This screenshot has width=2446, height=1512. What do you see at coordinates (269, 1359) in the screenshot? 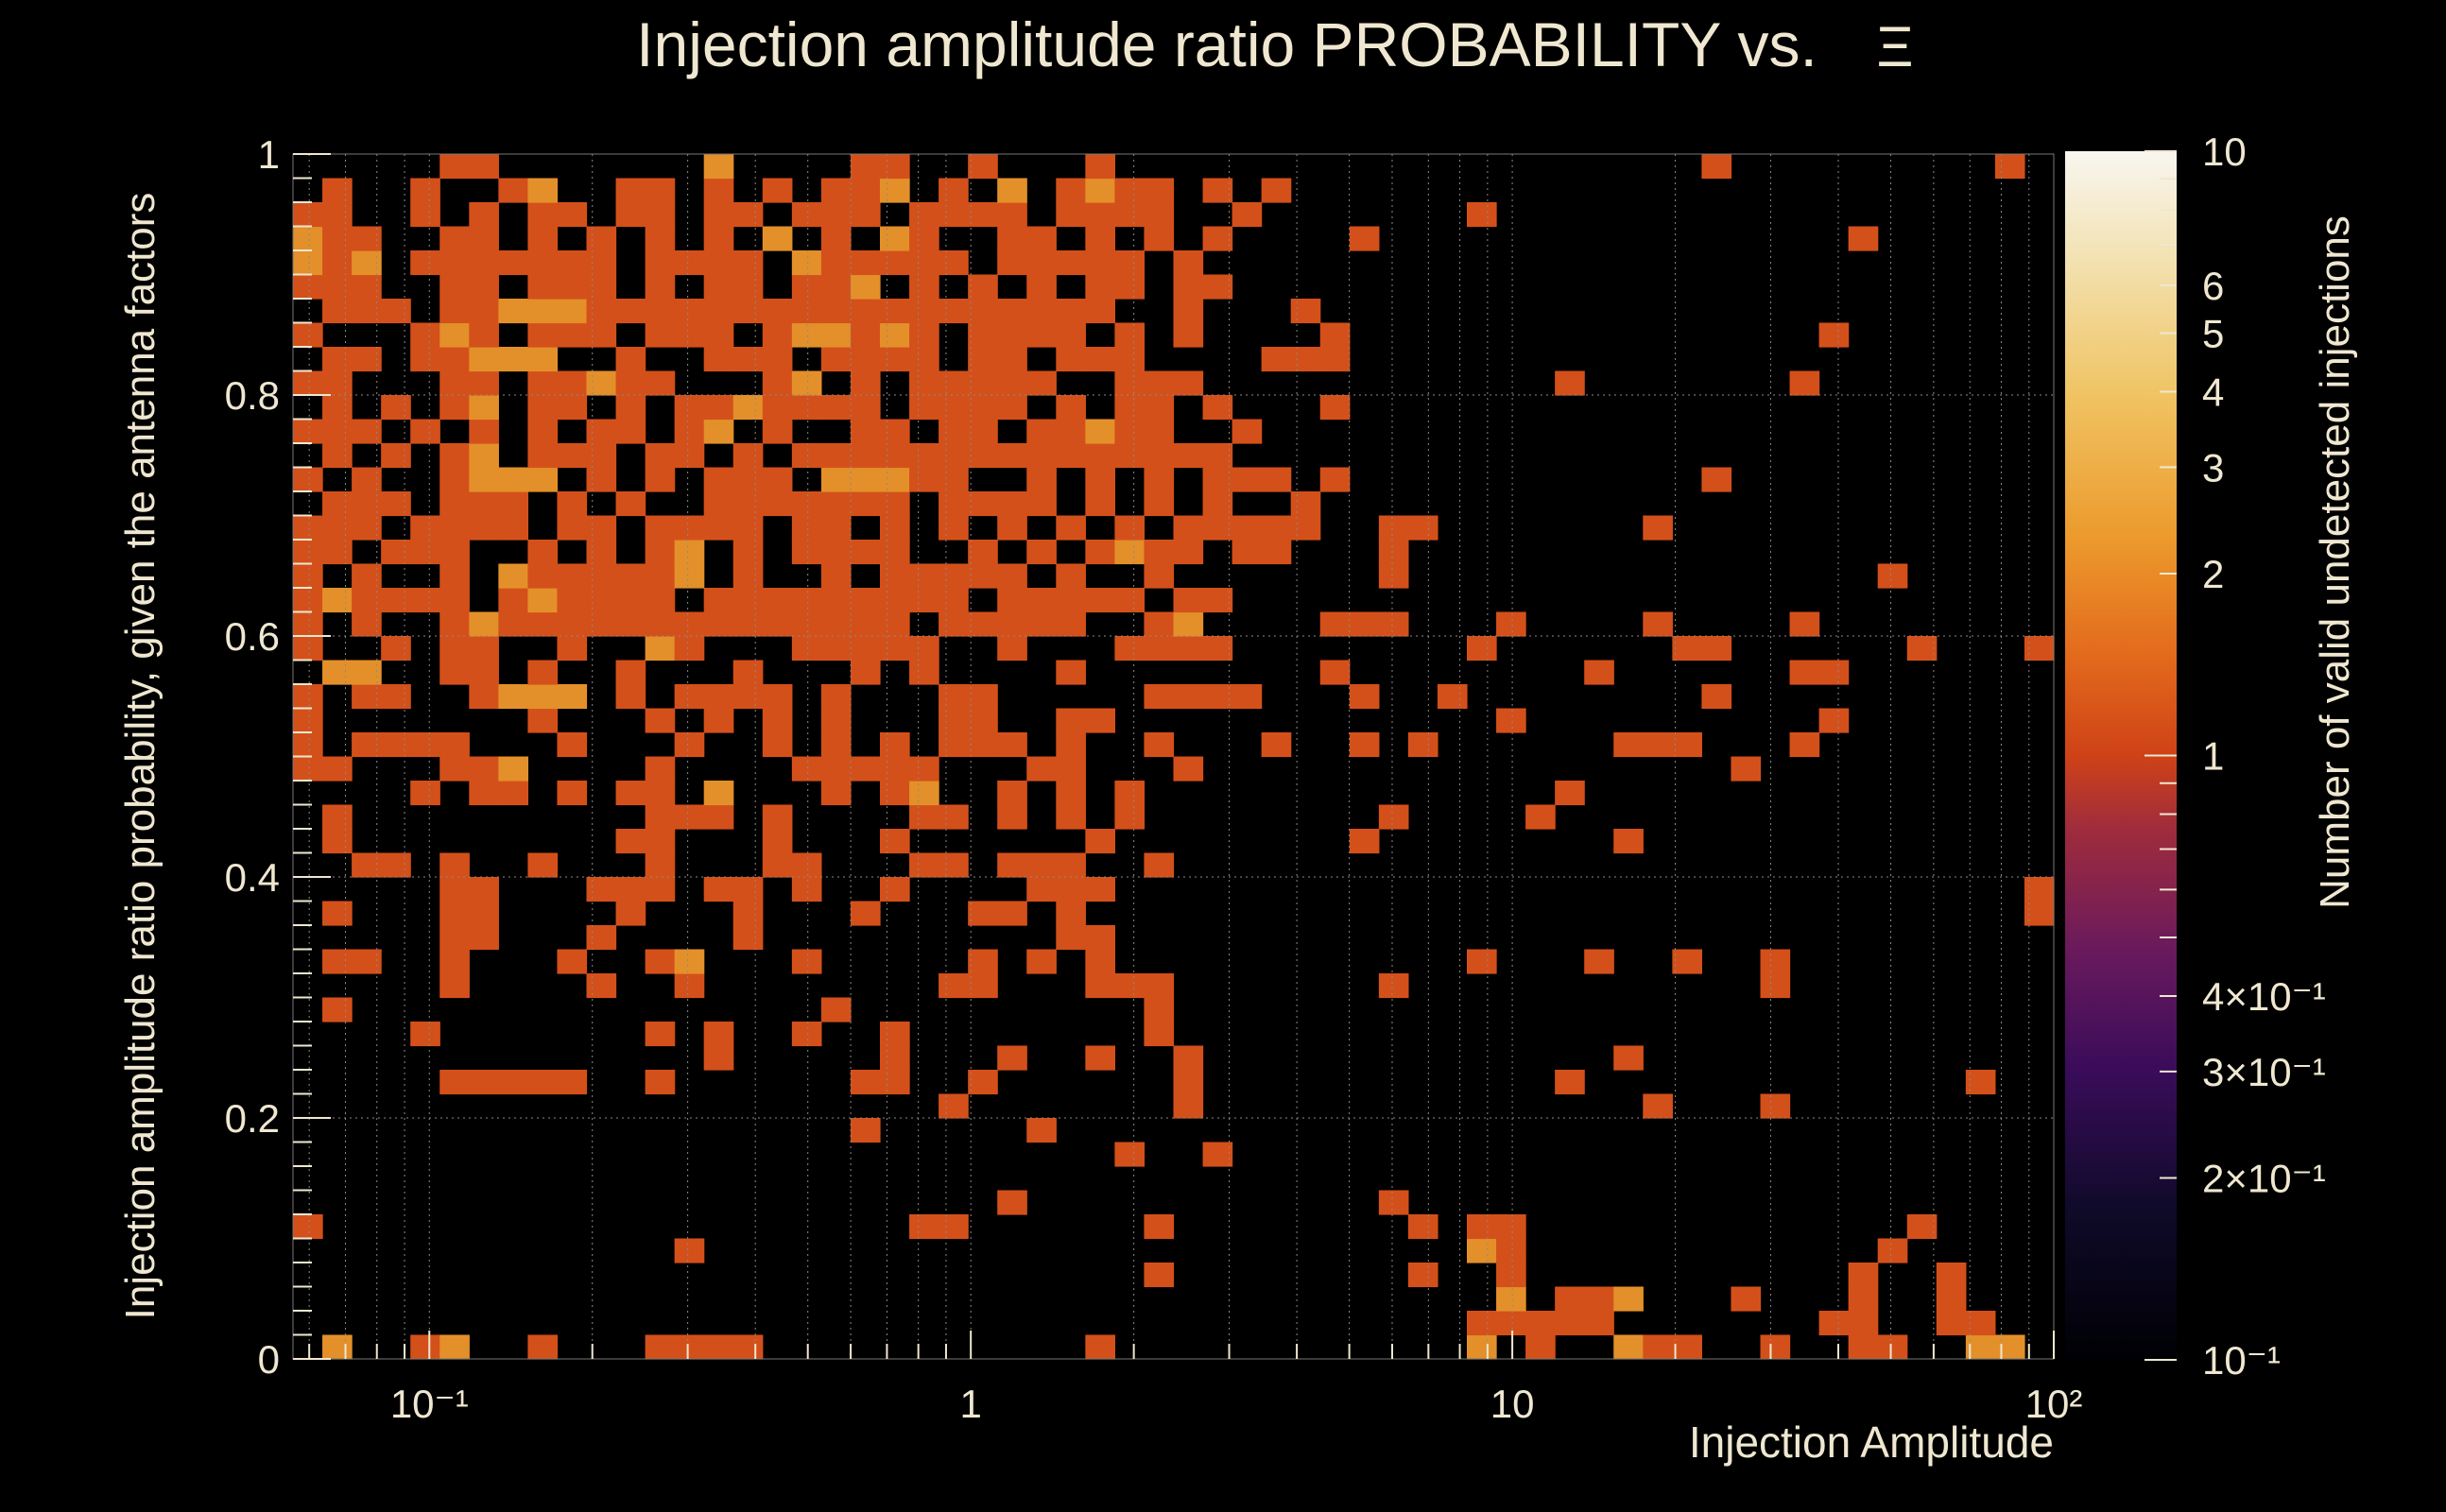
I see `y-tick-label: 0` at bounding box center [269, 1359].